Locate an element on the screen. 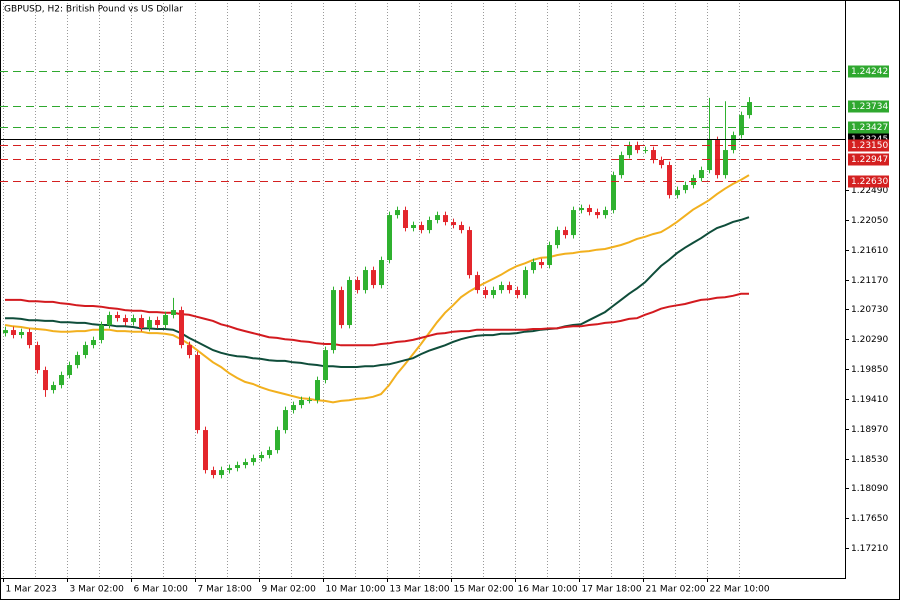  price-level-label: 1.23734 is located at coordinates (869, 107).